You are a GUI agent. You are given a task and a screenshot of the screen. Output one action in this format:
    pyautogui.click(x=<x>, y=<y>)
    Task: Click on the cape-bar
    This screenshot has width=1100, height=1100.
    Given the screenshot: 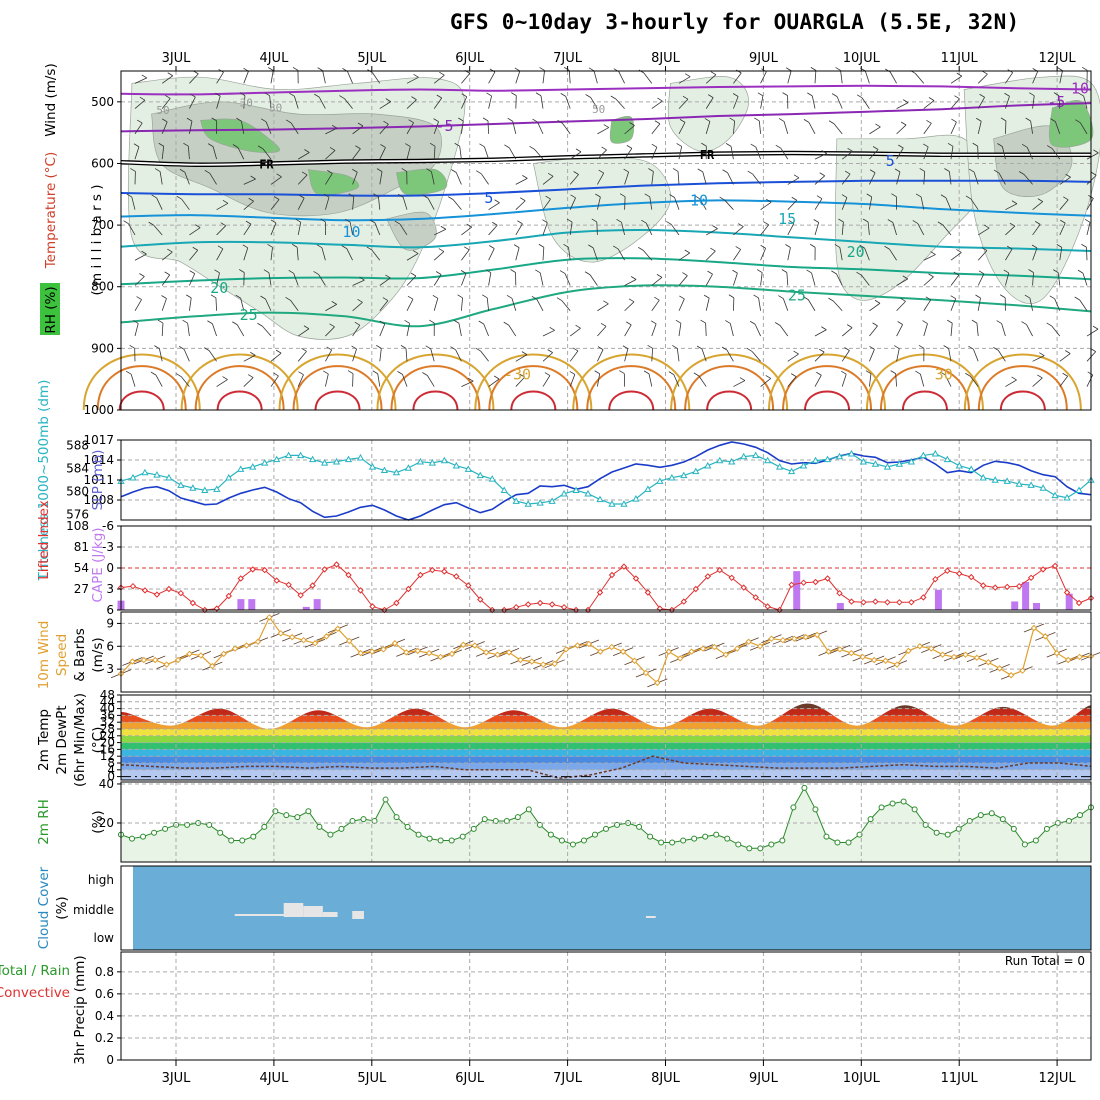 What is the action you would take?
    pyautogui.click(x=938, y=599)
    